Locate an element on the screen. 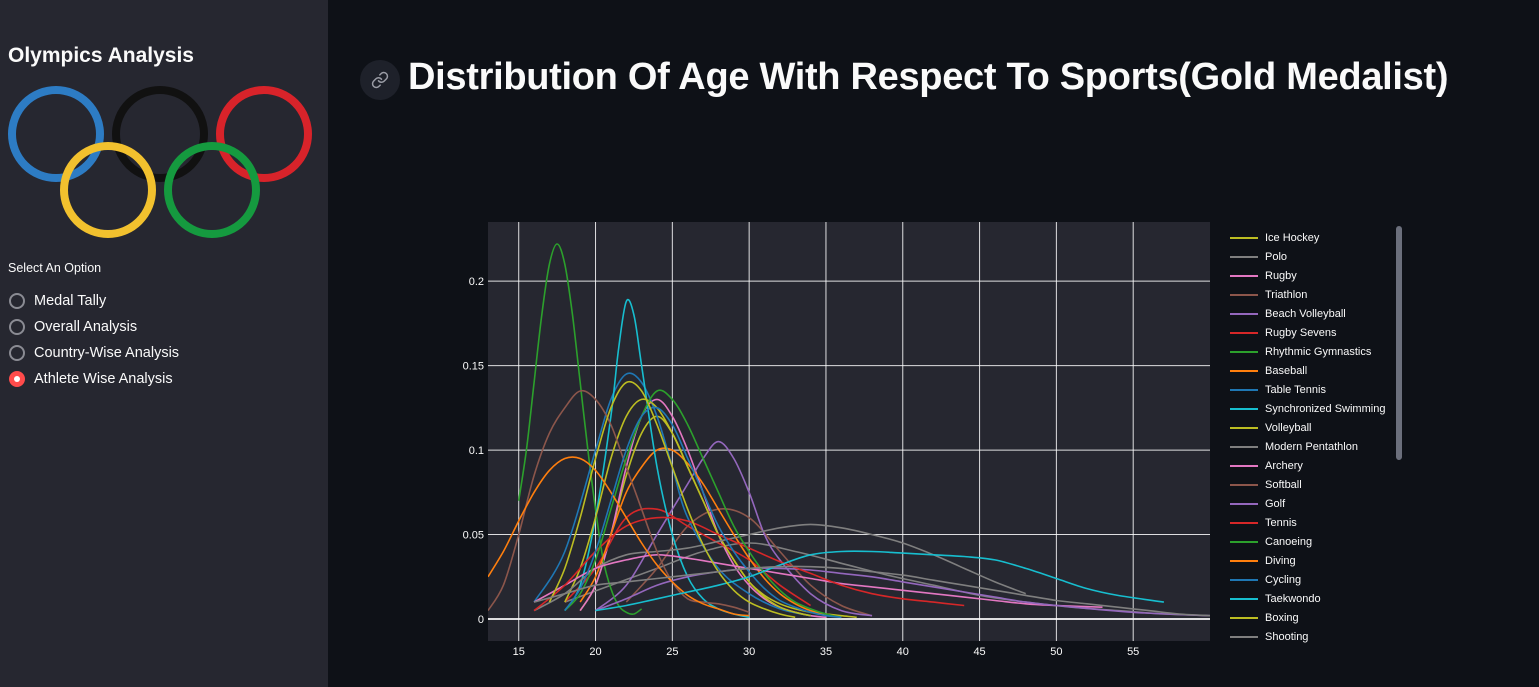 The image size is (1539, 687). series-line-synchronized-swimming is located at coordinates (657, 458).